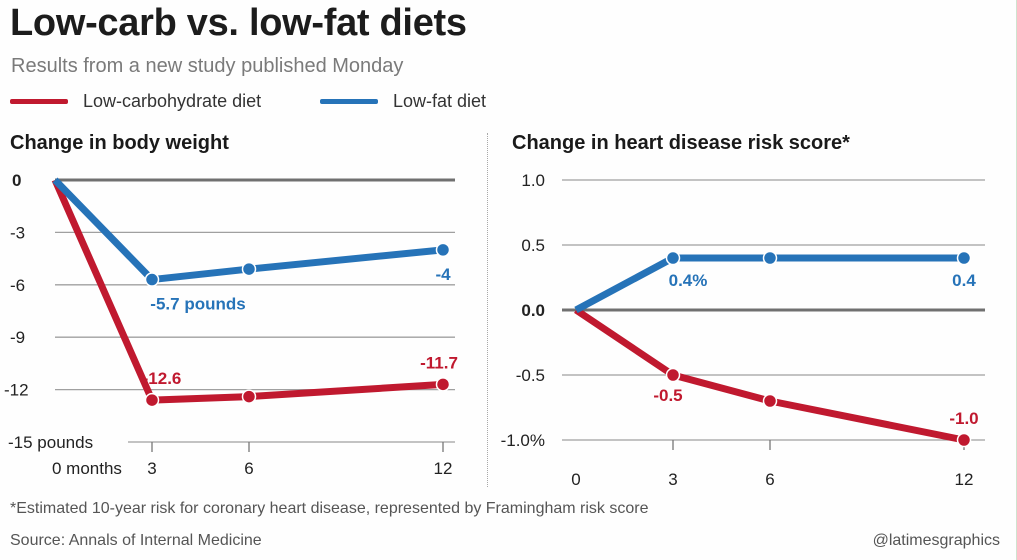  I want to click on heart-data-label-low-fat: 0.4%, so click(688, 280).